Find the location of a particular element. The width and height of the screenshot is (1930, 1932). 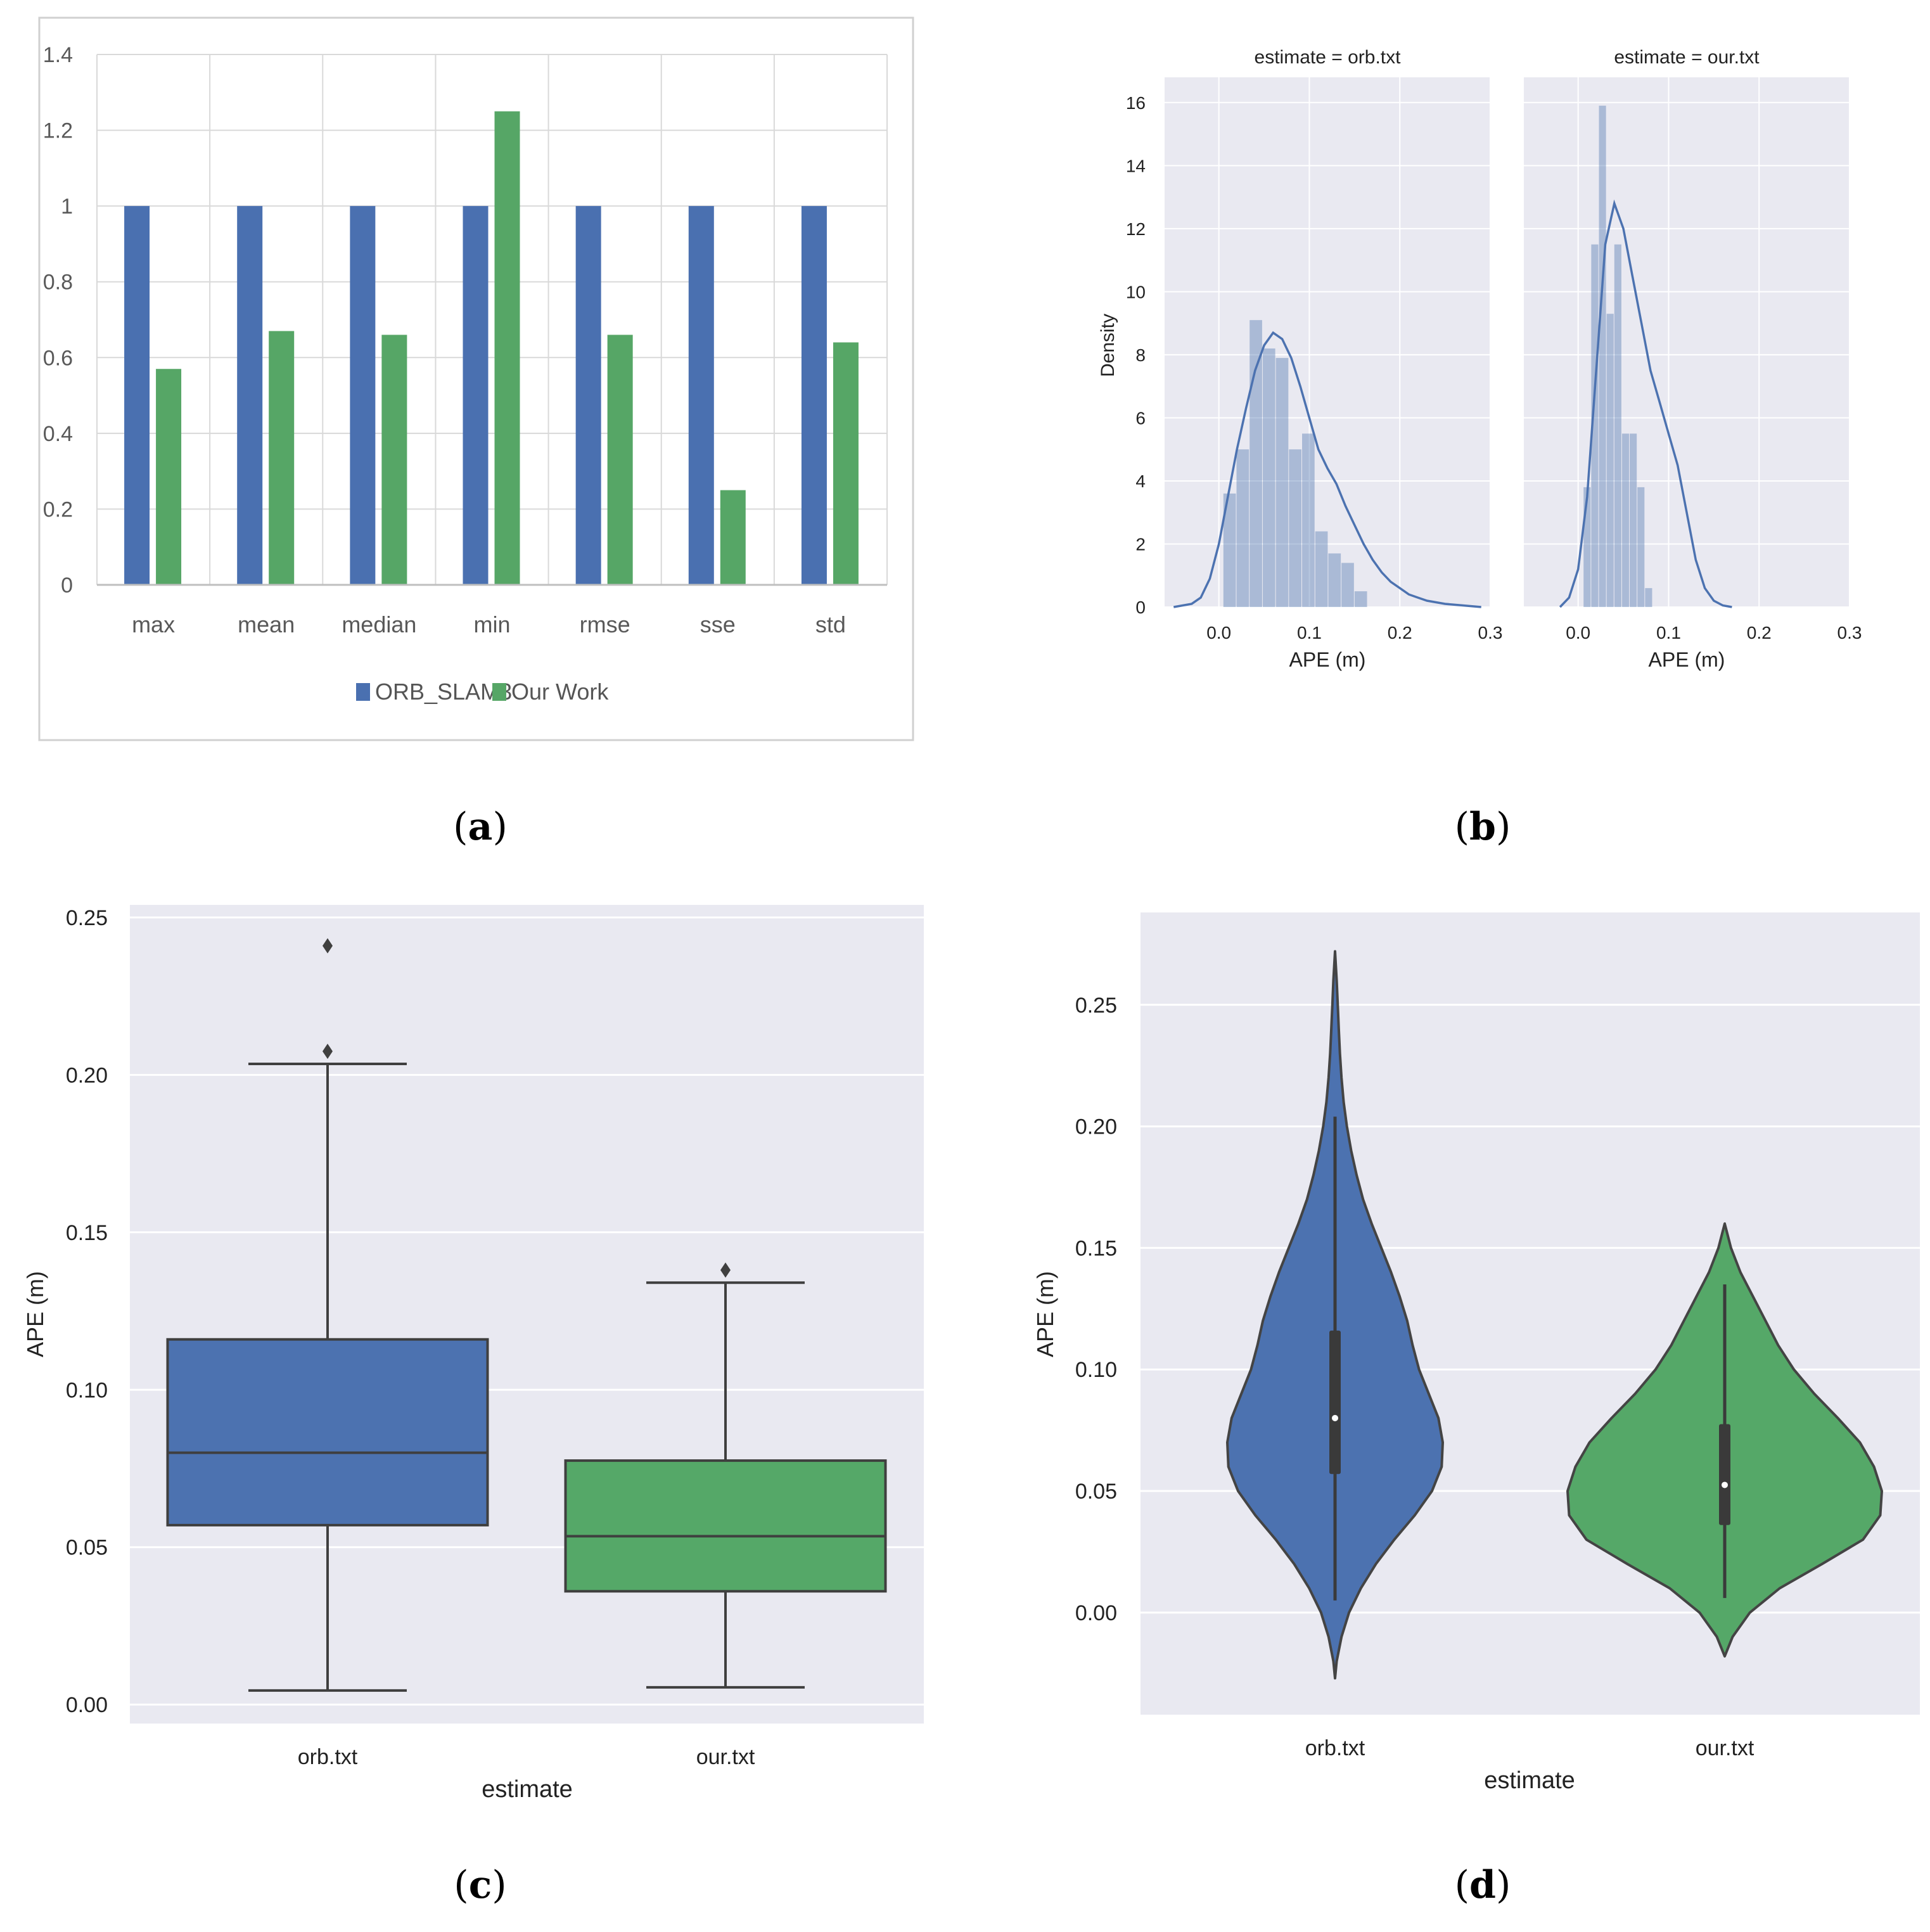

x-tick-label: mean is located at coordinates (266, 624).